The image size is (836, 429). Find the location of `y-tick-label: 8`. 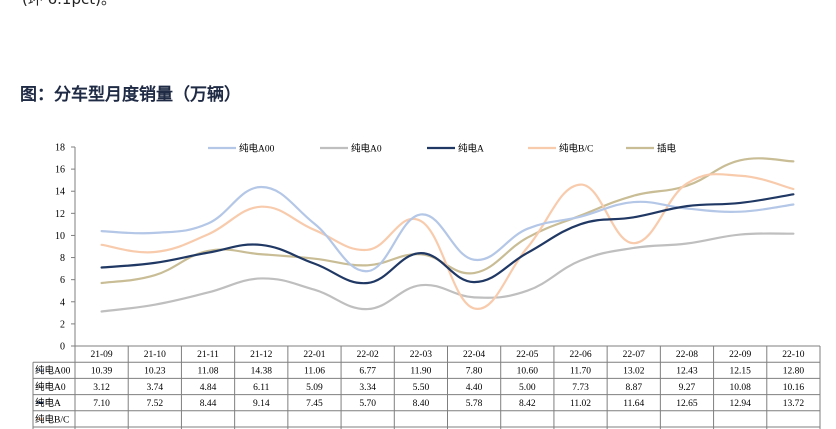

y-tick-label: 8 is located at coordinates (62, 258).